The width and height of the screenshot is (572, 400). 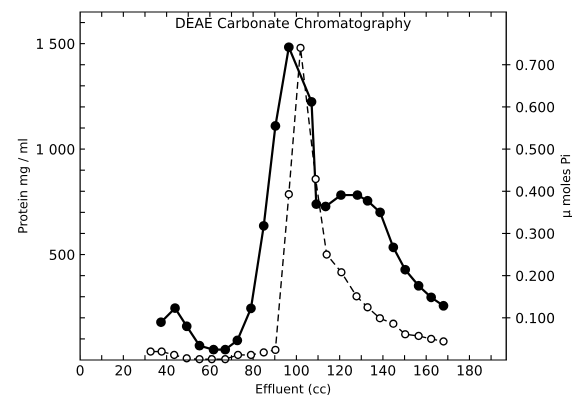 I want to click on x-tick-label: 100, so click(x=296, y=370).